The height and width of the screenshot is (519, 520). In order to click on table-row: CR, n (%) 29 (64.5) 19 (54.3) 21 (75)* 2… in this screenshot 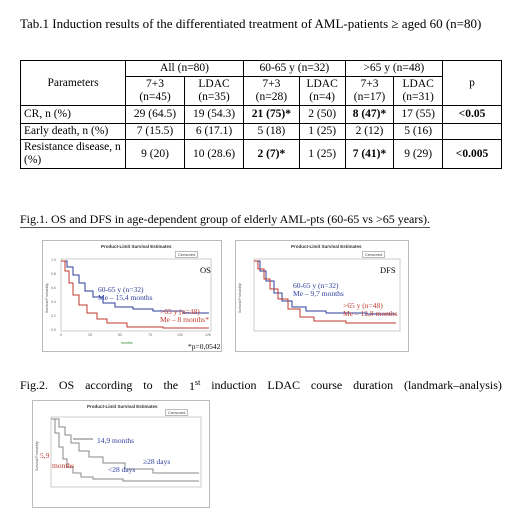, I will do `click(261, 115)`.